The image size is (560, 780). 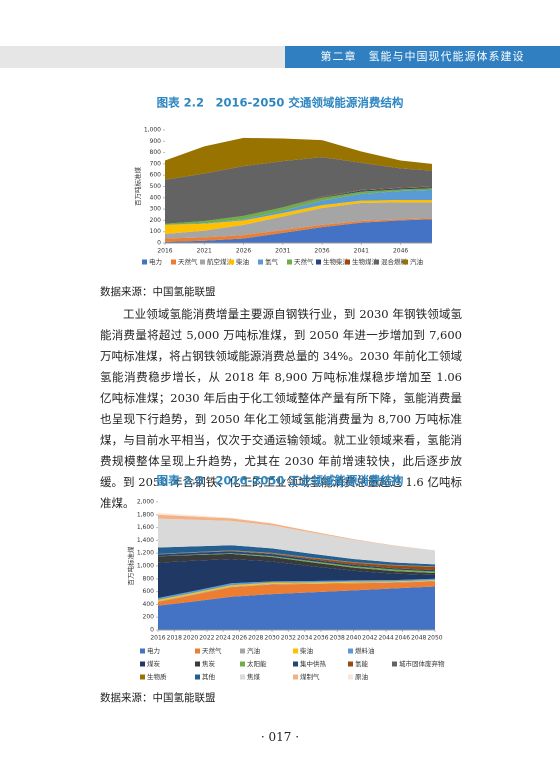 What do you see at coordinates (353, 638) in the screenshot?
I see `x-tick-label: 2040` at bounding box center [353, 638].